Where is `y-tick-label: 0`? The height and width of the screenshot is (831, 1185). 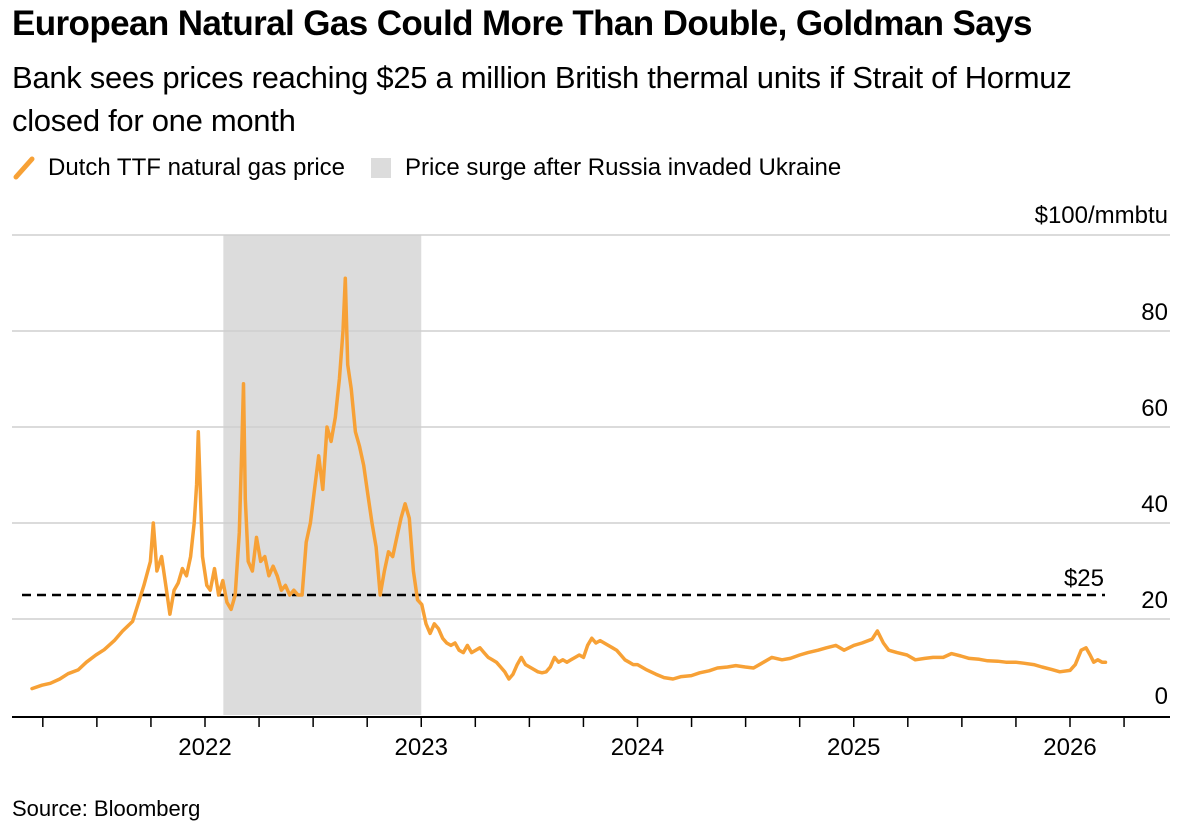
y-tick-label: 0 is located at coordinates (1161, 696).